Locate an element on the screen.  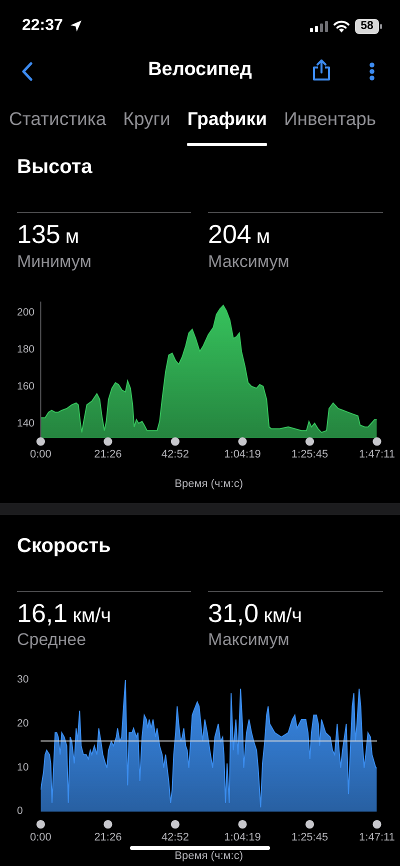
text: Круги is located at coordinates (146, 118).